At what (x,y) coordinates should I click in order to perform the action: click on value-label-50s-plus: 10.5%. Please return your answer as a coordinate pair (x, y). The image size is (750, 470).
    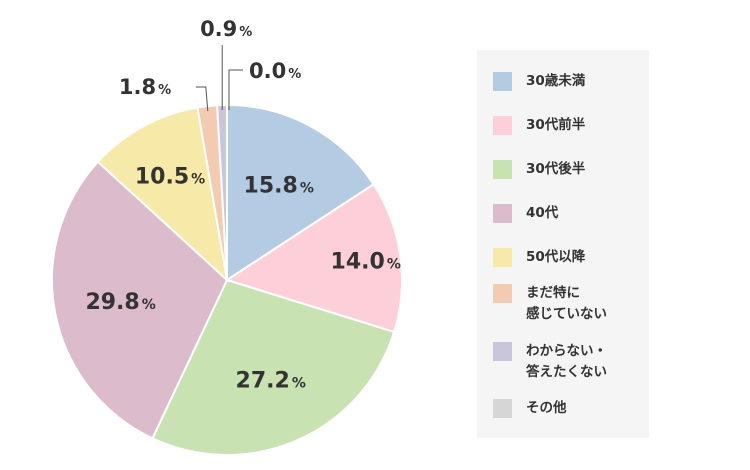
    Looking at the image, I should click on (170, 177).